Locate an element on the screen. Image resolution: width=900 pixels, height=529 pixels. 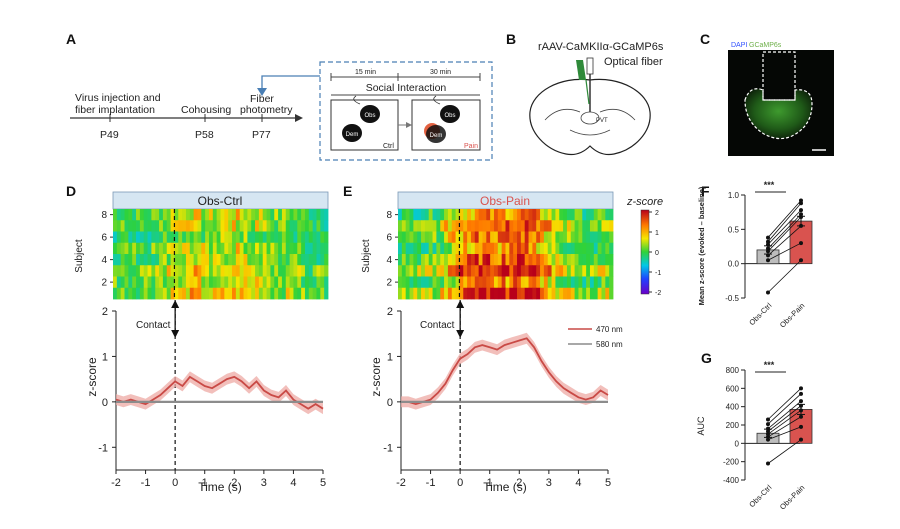
contact-arrowhead is located at coordinates (460, 334).